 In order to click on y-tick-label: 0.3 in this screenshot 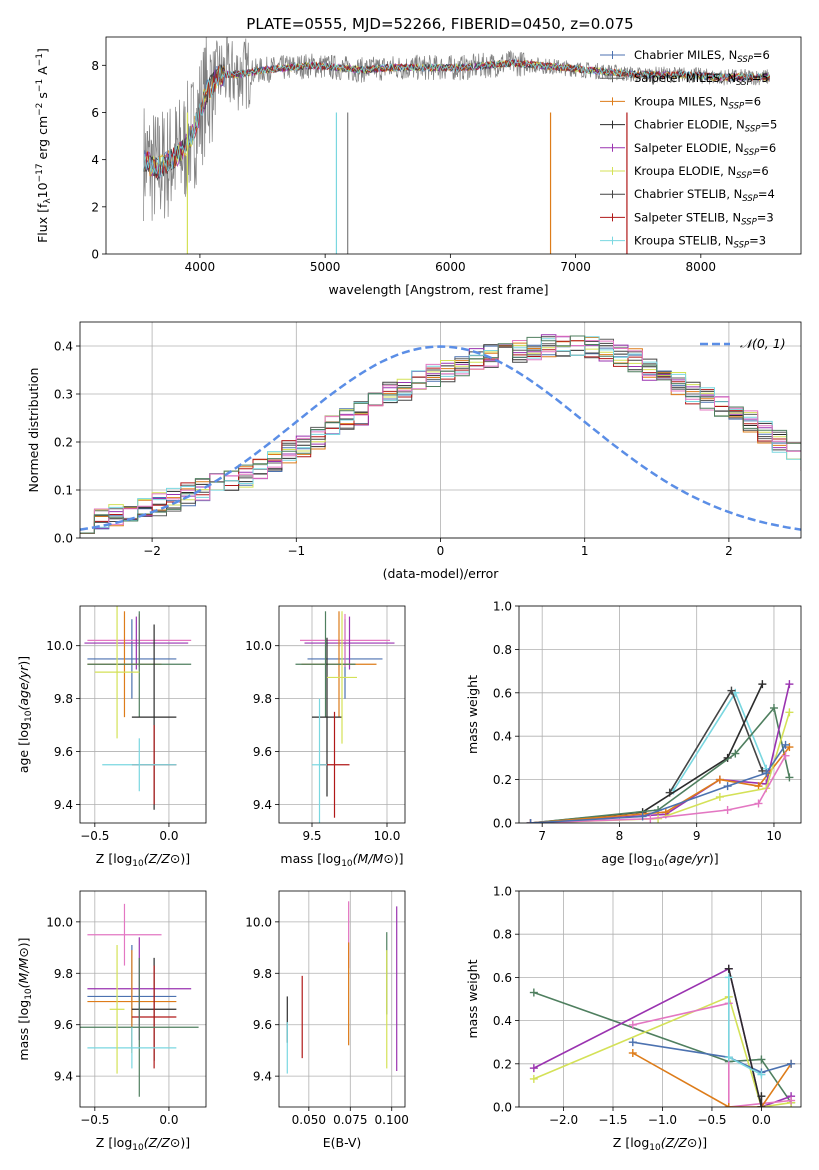, I will do `click(63, 395)`.